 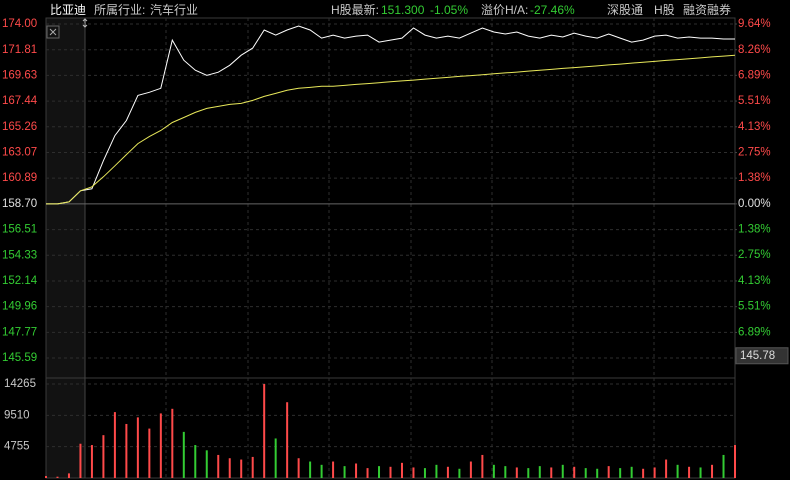 I want to click on resize-icon, so click(x=85, y=23).